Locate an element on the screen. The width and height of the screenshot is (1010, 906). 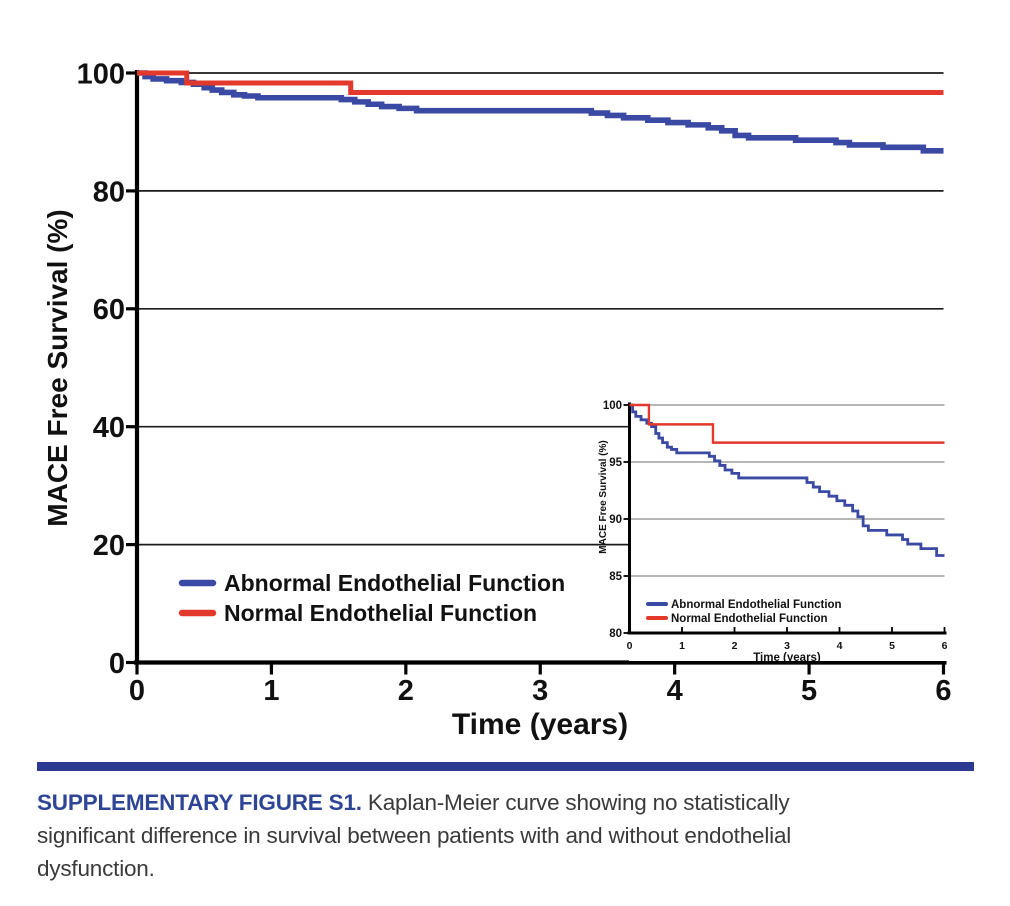
caption-label: SUPPLEMENTARY FIGURE S1. is located at coordinates (199, 802).